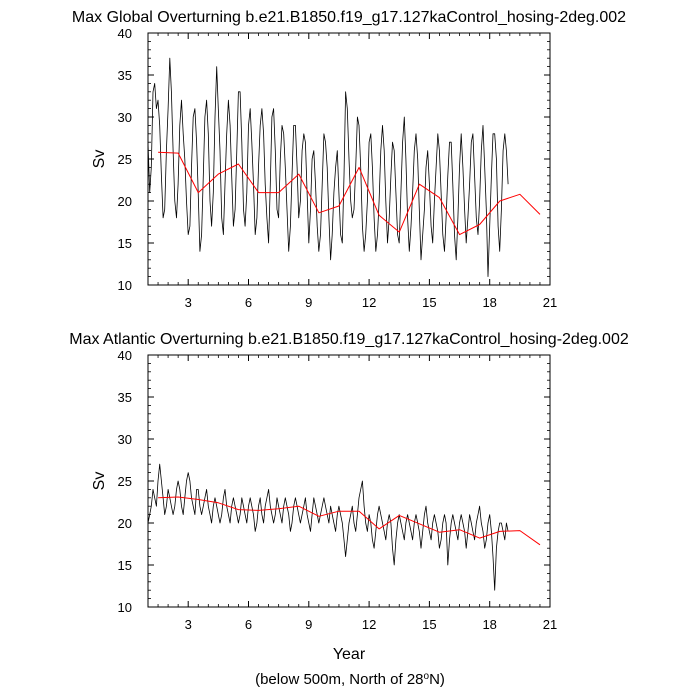 The width and height of the screenshot is (700, 700). Describe the element at coordinates (339, 679) in the screenshot. I see `footnote-prefix: (below 500m, North of 28` at that location.